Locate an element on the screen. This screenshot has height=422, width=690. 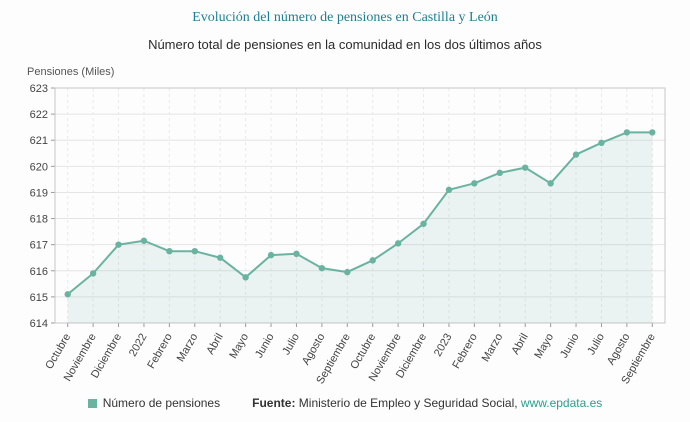
y-tick-label: 616 is located at coordinates (39, 272).